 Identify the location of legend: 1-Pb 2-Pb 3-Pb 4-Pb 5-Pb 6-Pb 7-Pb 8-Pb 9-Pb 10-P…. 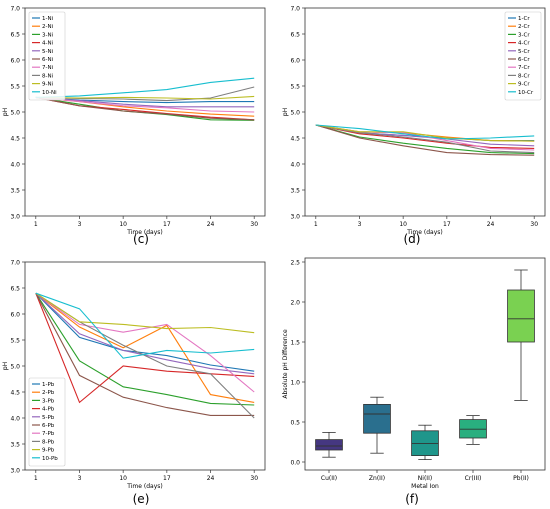
(47, 422).